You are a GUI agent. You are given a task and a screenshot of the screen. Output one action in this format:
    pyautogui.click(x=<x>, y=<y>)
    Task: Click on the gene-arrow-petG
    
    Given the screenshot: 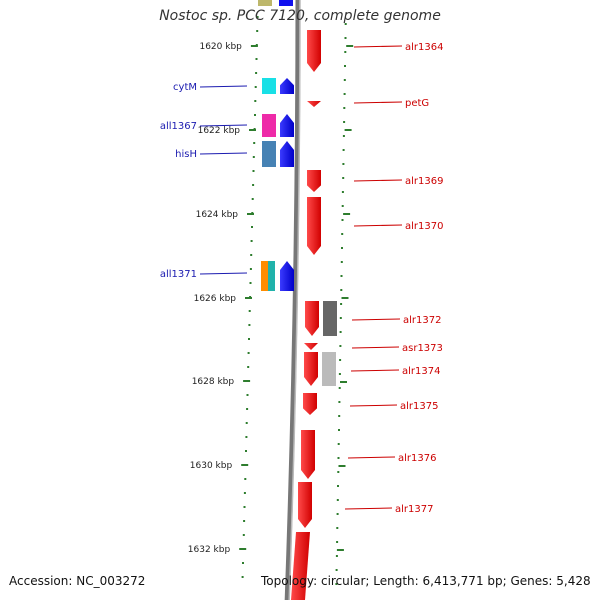 What is the action you would take?
    pyautogui.click(x=314, y=104)
    